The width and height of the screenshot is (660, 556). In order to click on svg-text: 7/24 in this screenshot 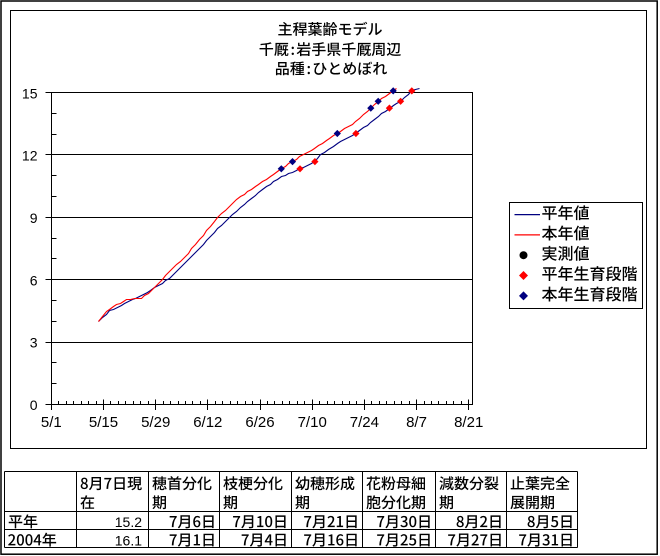, I will do `click(364, 422)`.